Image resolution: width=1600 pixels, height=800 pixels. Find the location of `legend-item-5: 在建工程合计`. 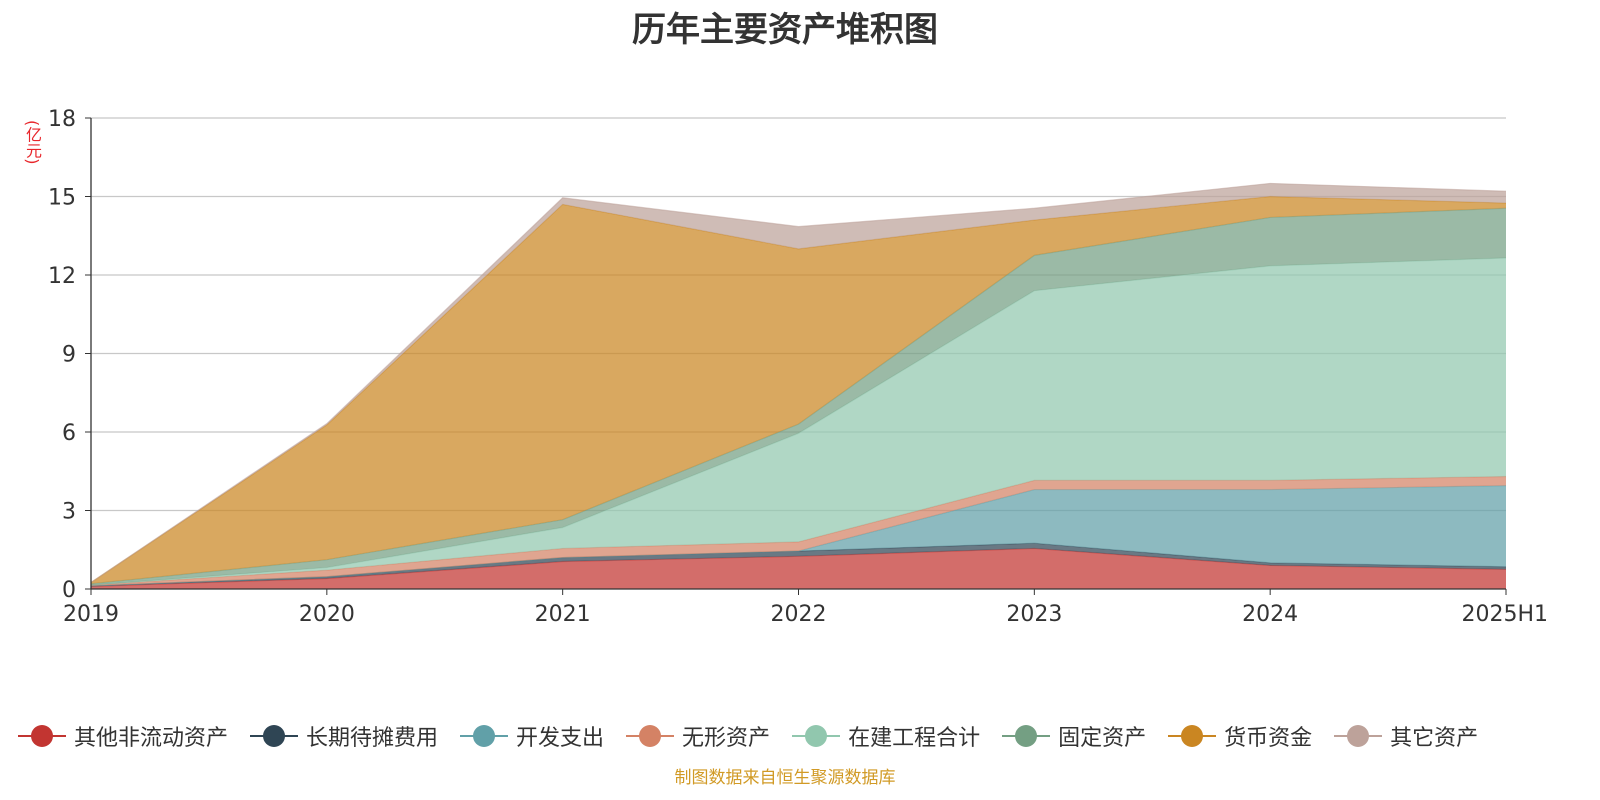

legend-item-5: 在建工程合计 is located at coordinates (886, 736).